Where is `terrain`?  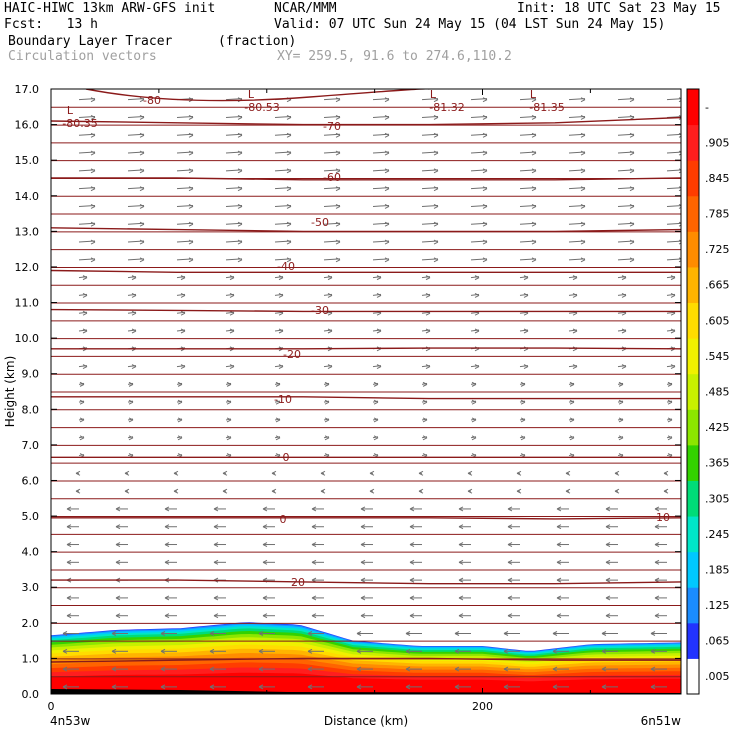 terrain is located at coordinates (366, 691).